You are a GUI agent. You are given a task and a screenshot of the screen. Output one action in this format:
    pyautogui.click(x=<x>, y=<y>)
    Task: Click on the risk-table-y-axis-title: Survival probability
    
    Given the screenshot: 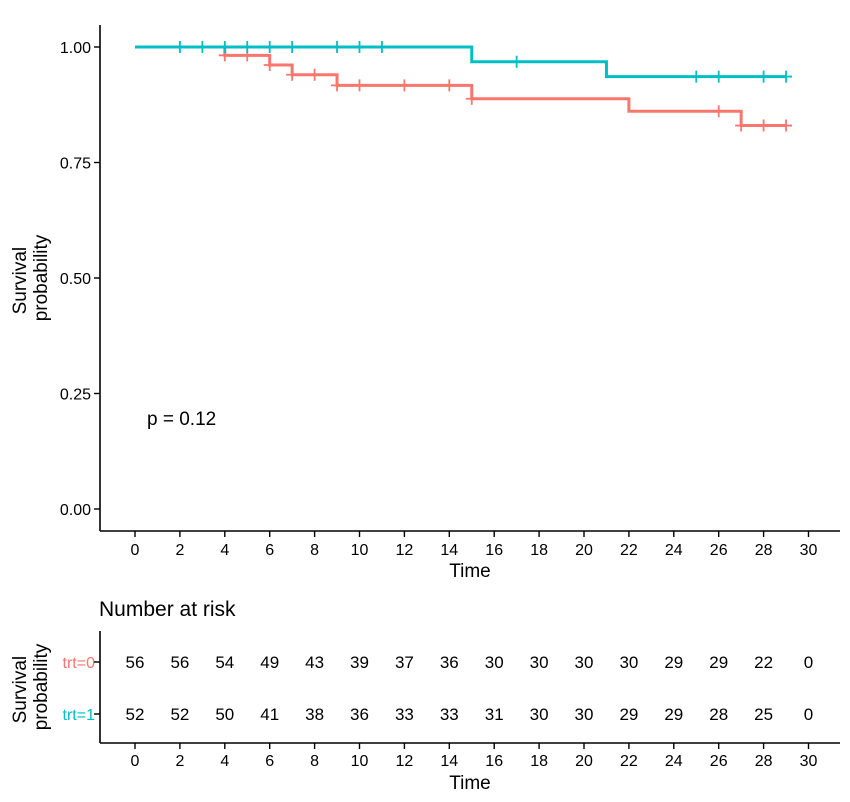 What is the action you would take?
    pyautogui.click(x=31, y=686)
    